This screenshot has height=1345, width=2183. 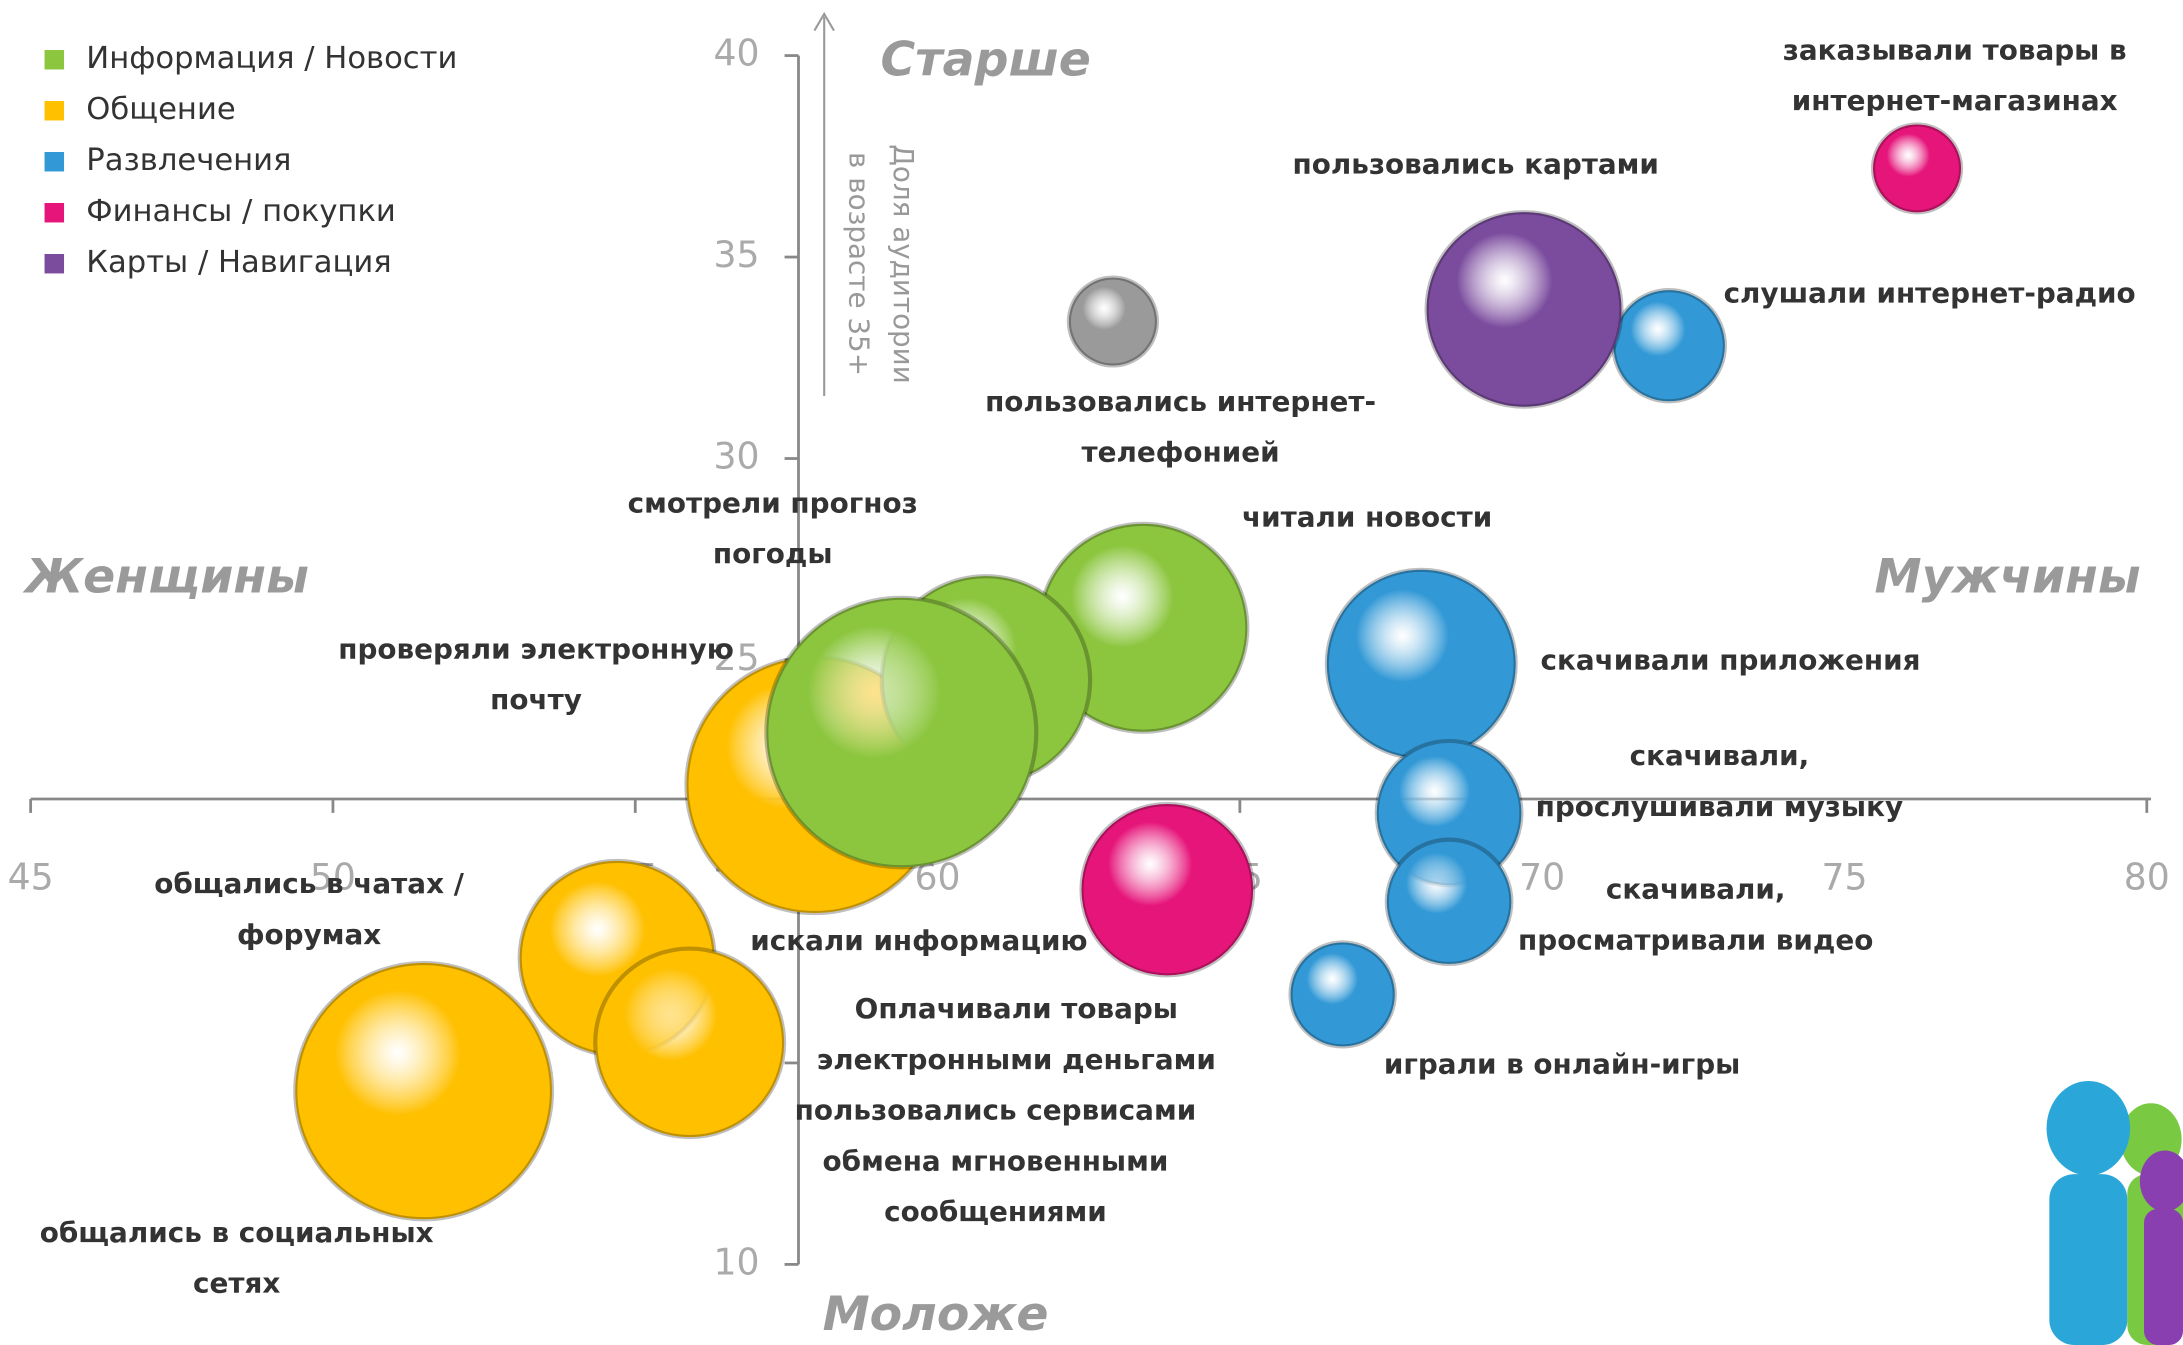 What do you see at coordinates (936, 1314) in the screenshot?
I see `quadrant-label: Моложе` at bounding box center [936, 1314].